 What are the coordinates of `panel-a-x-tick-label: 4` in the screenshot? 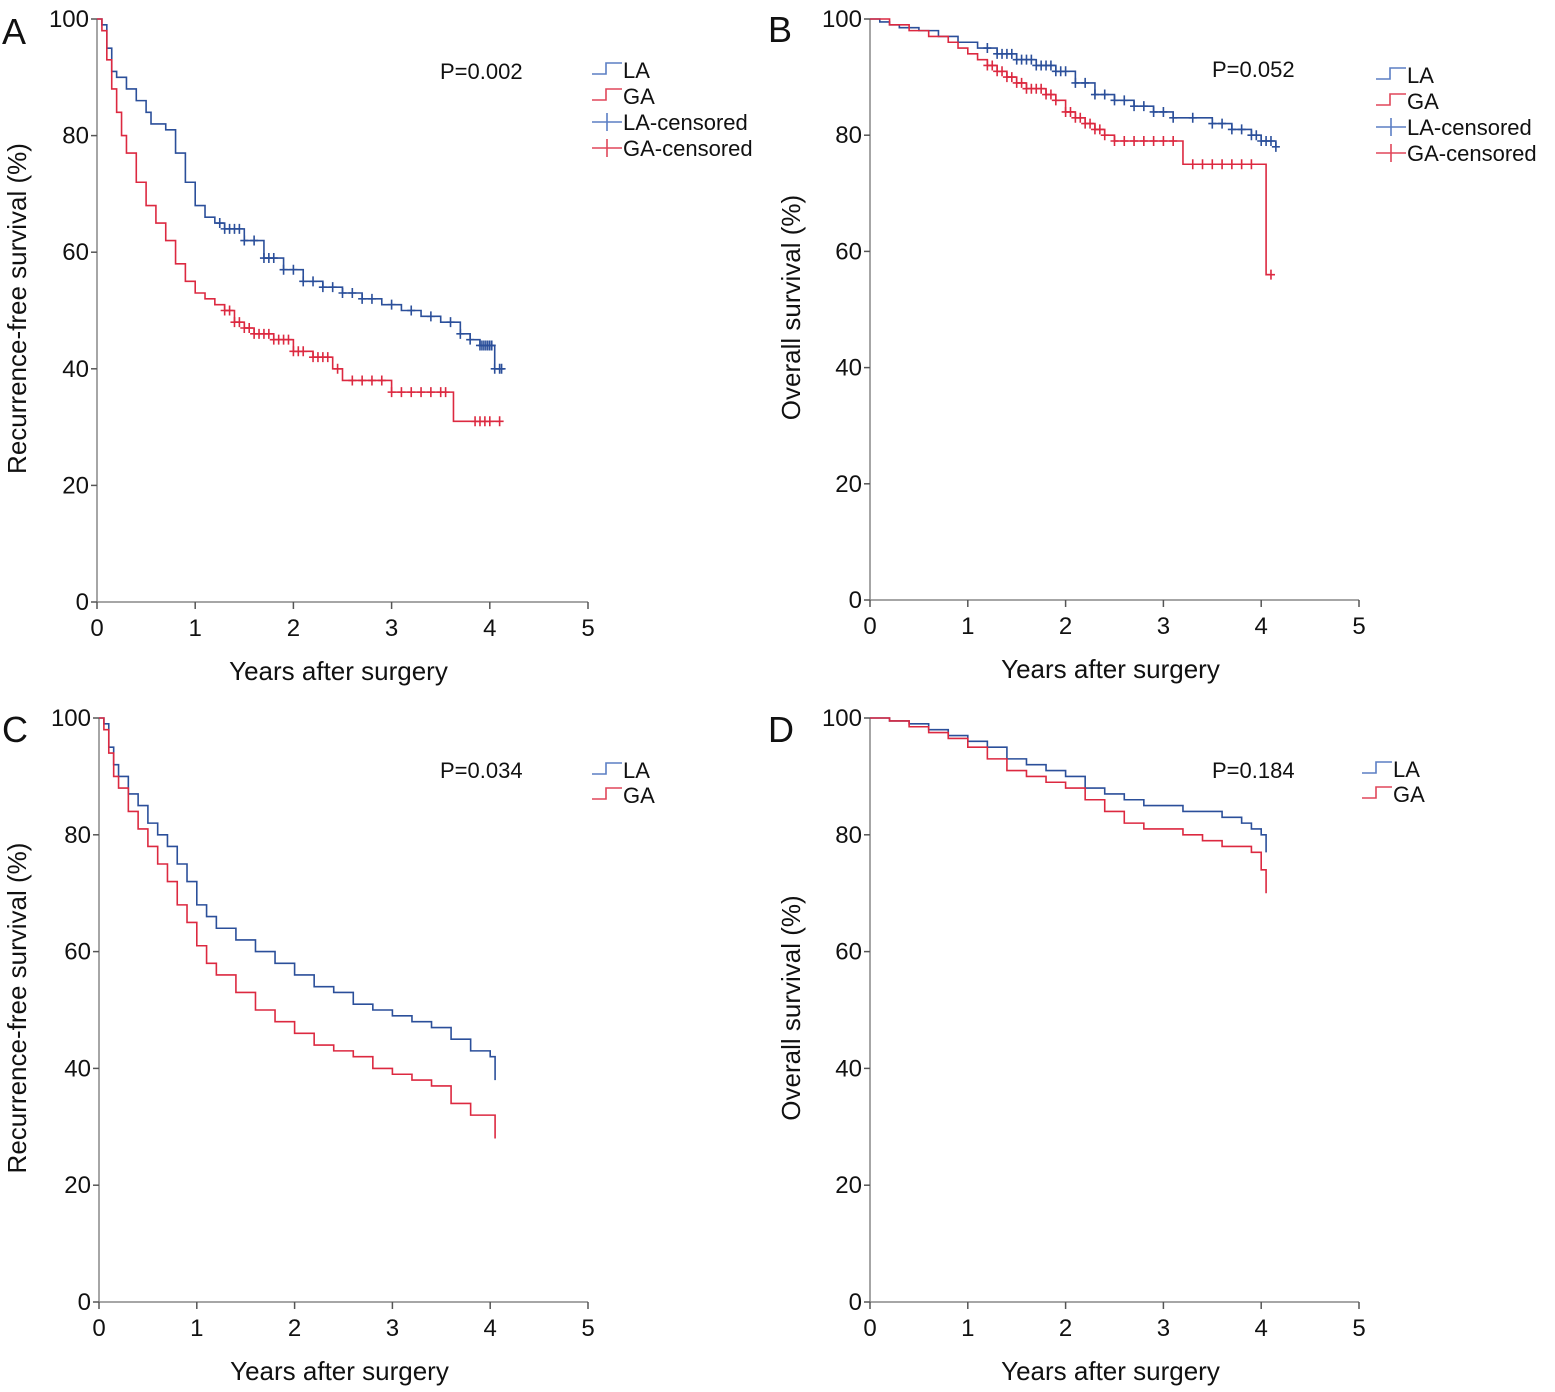 It's located at (489, 628).